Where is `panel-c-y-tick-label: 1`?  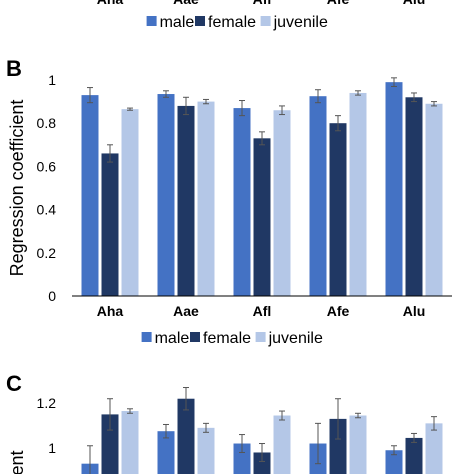
panel-c-y-tick-label: 1 is located at coordinates (52, 448).